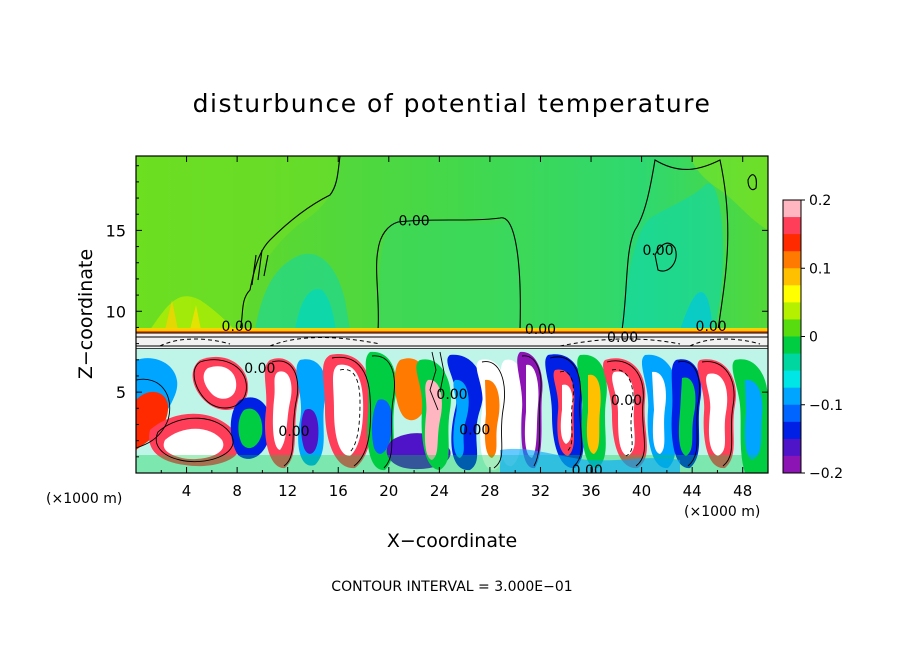 The image size is (904, 654). I want to click on boundary-patches, so click(452, 411).